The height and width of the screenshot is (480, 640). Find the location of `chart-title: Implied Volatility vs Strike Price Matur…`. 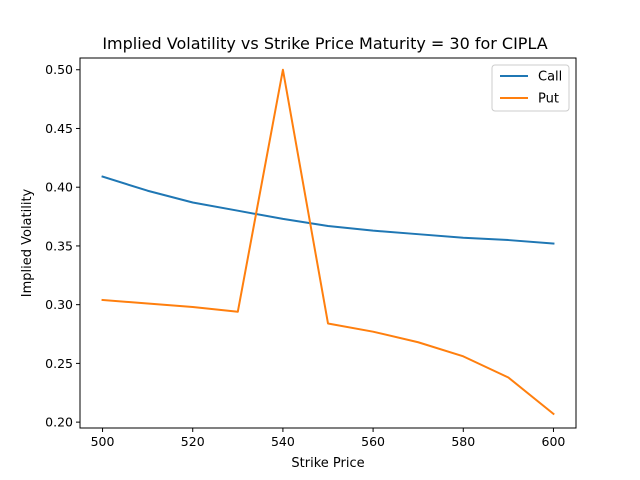

chart-title: Implied Volatility vs Strike Price Matur… is located at coordinates (324, 43).